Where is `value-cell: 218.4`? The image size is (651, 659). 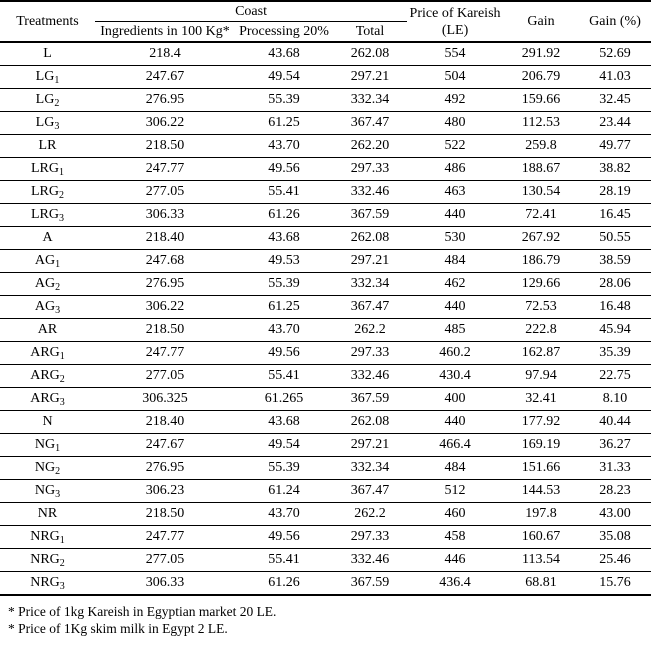
value-cell: 218.4 is located at coordinates (165, 54).